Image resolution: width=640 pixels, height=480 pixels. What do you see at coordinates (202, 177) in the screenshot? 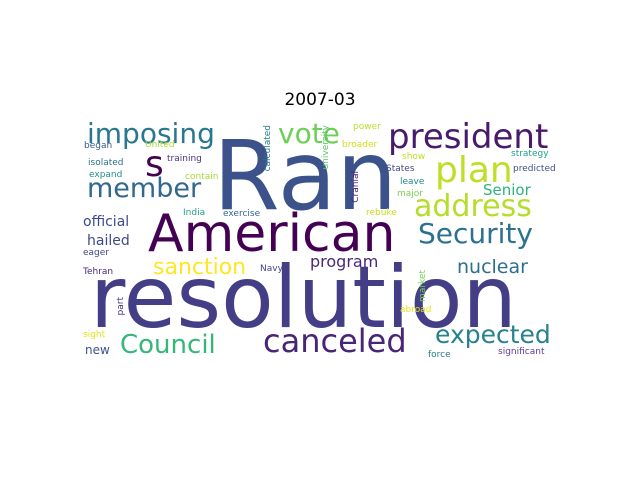
I see `word-contain: contain` at bounding box center [202, 177].